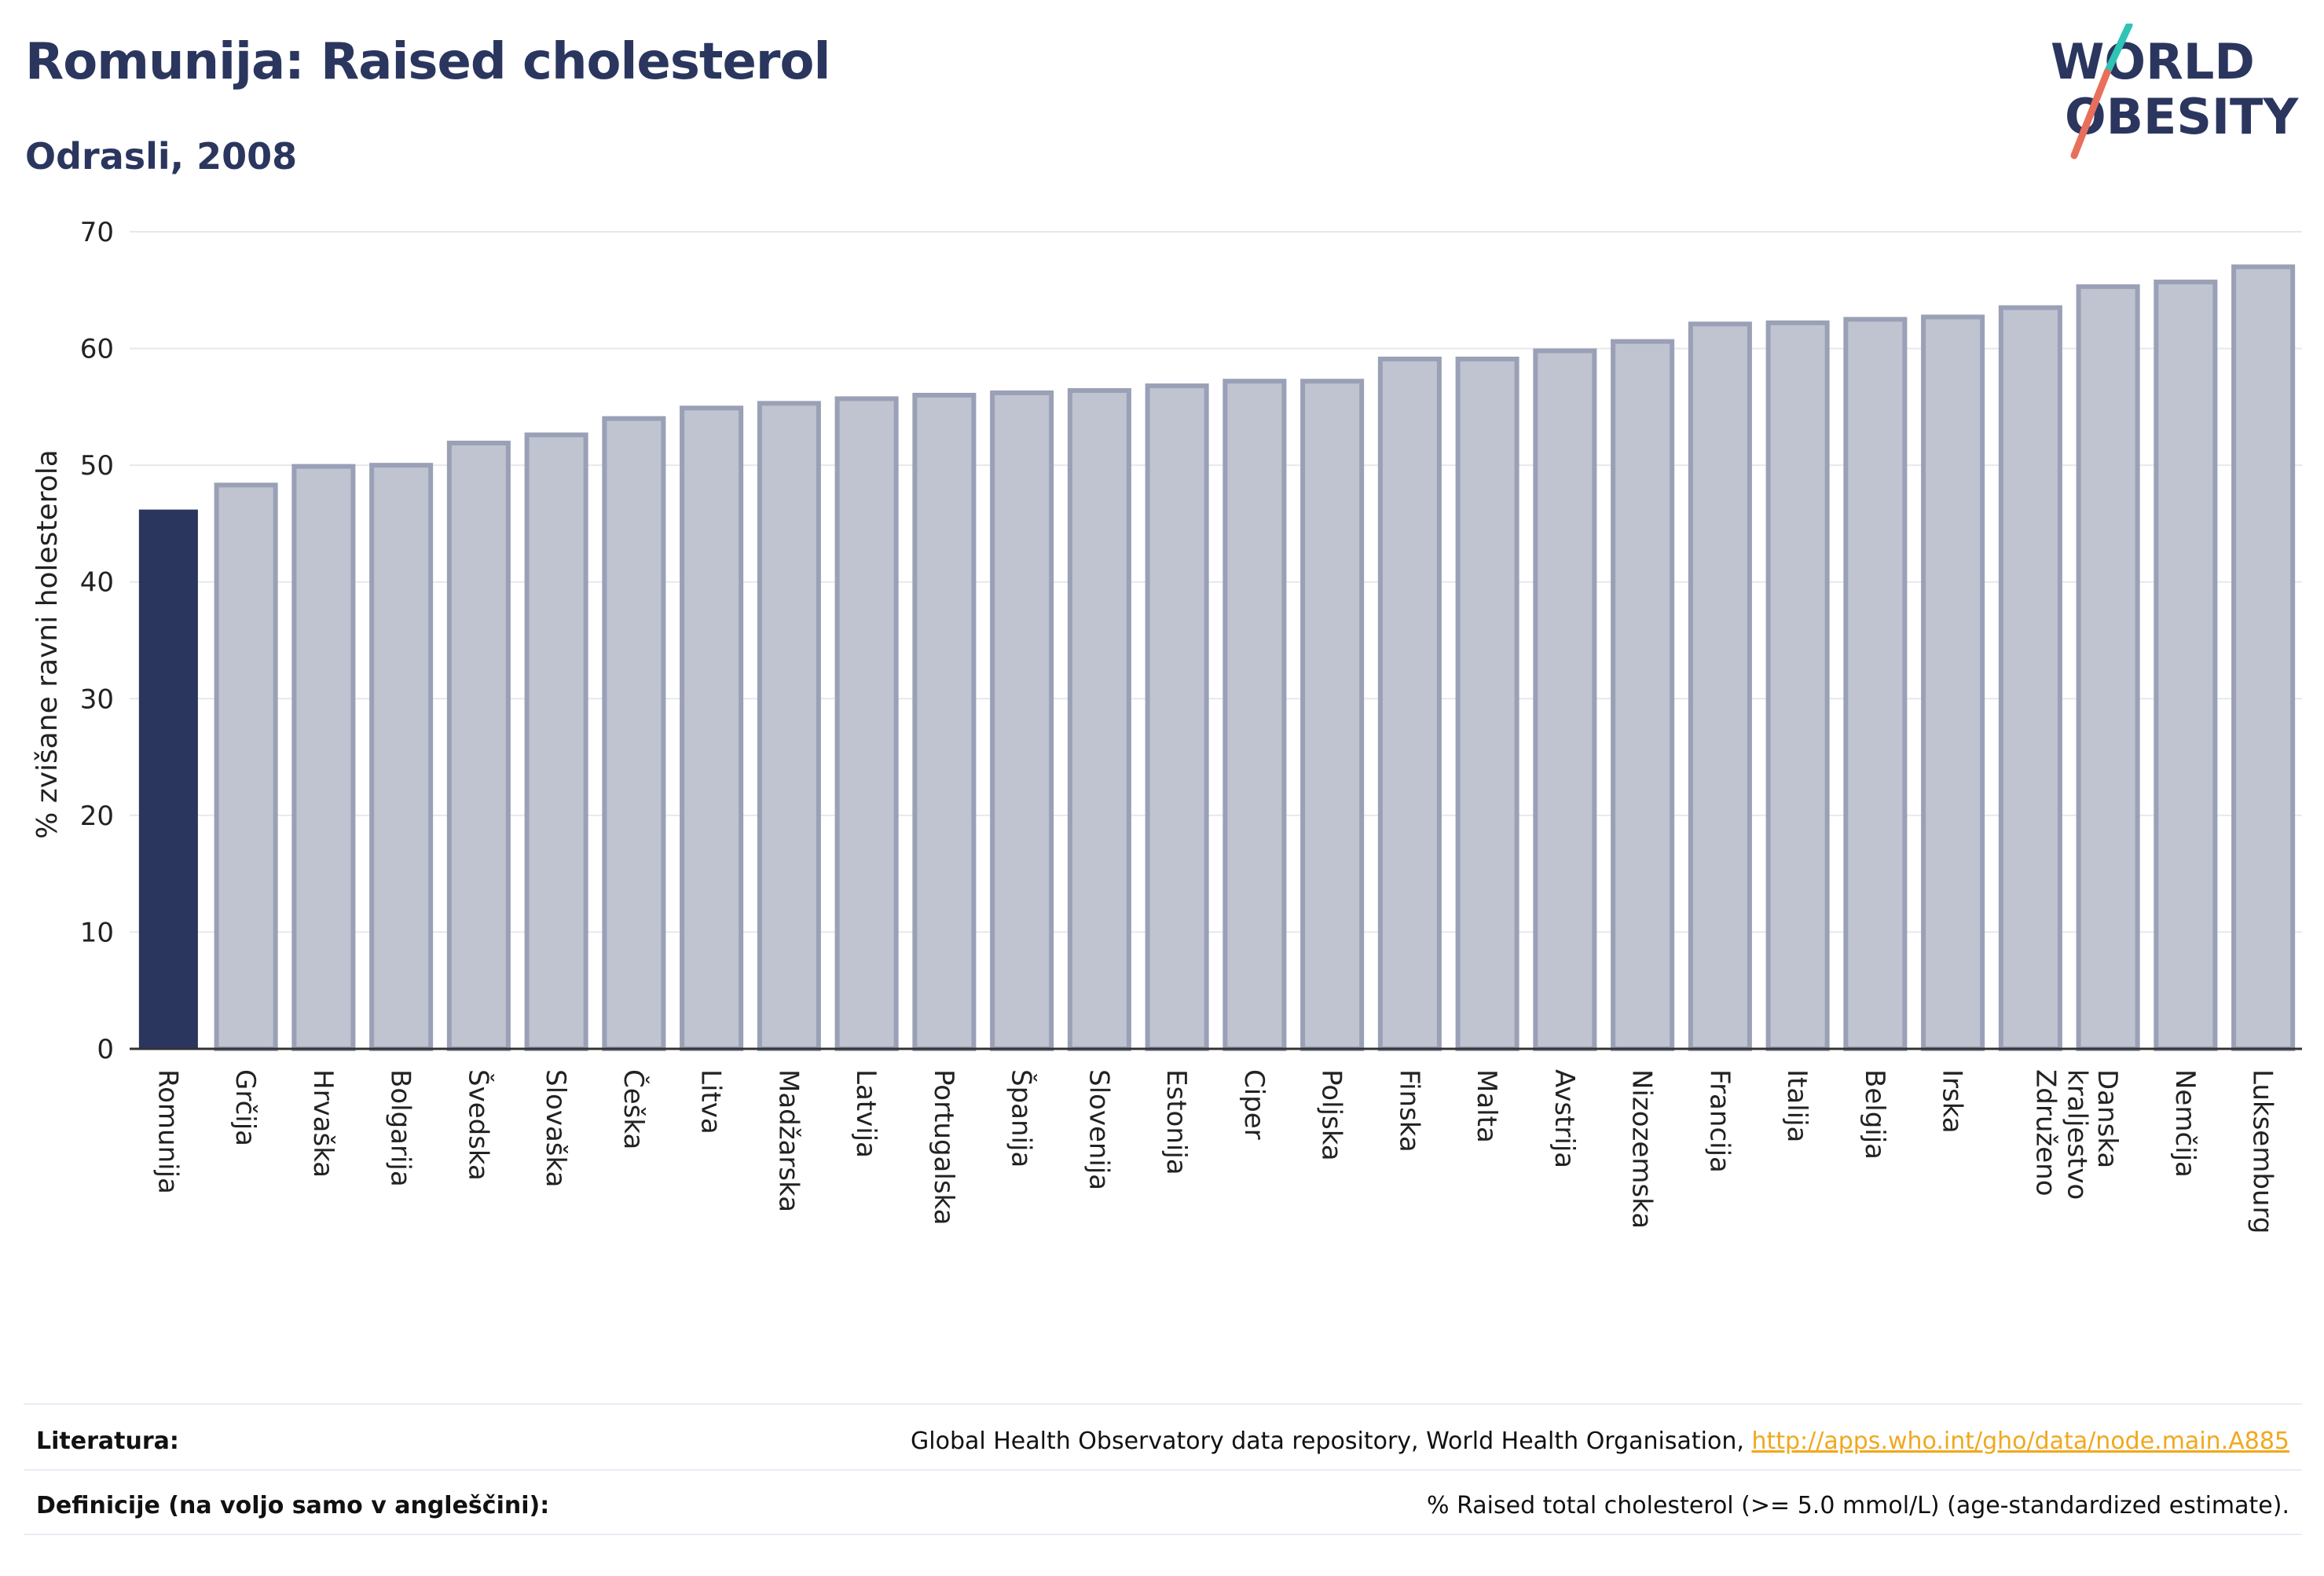 The image size is (2324, 1576). I want to click on page-subtitle: Odrasli, 2008, so click(161, 156).